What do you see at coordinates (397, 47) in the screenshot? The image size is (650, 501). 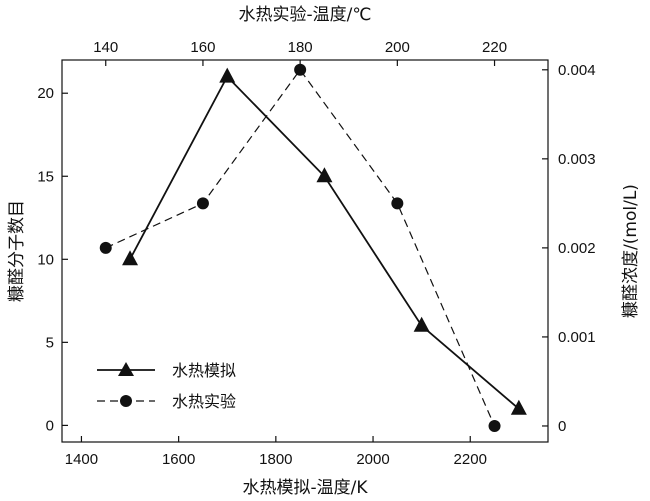 I see `x-top-tick-label: 200` at bounding box center [397, 47].